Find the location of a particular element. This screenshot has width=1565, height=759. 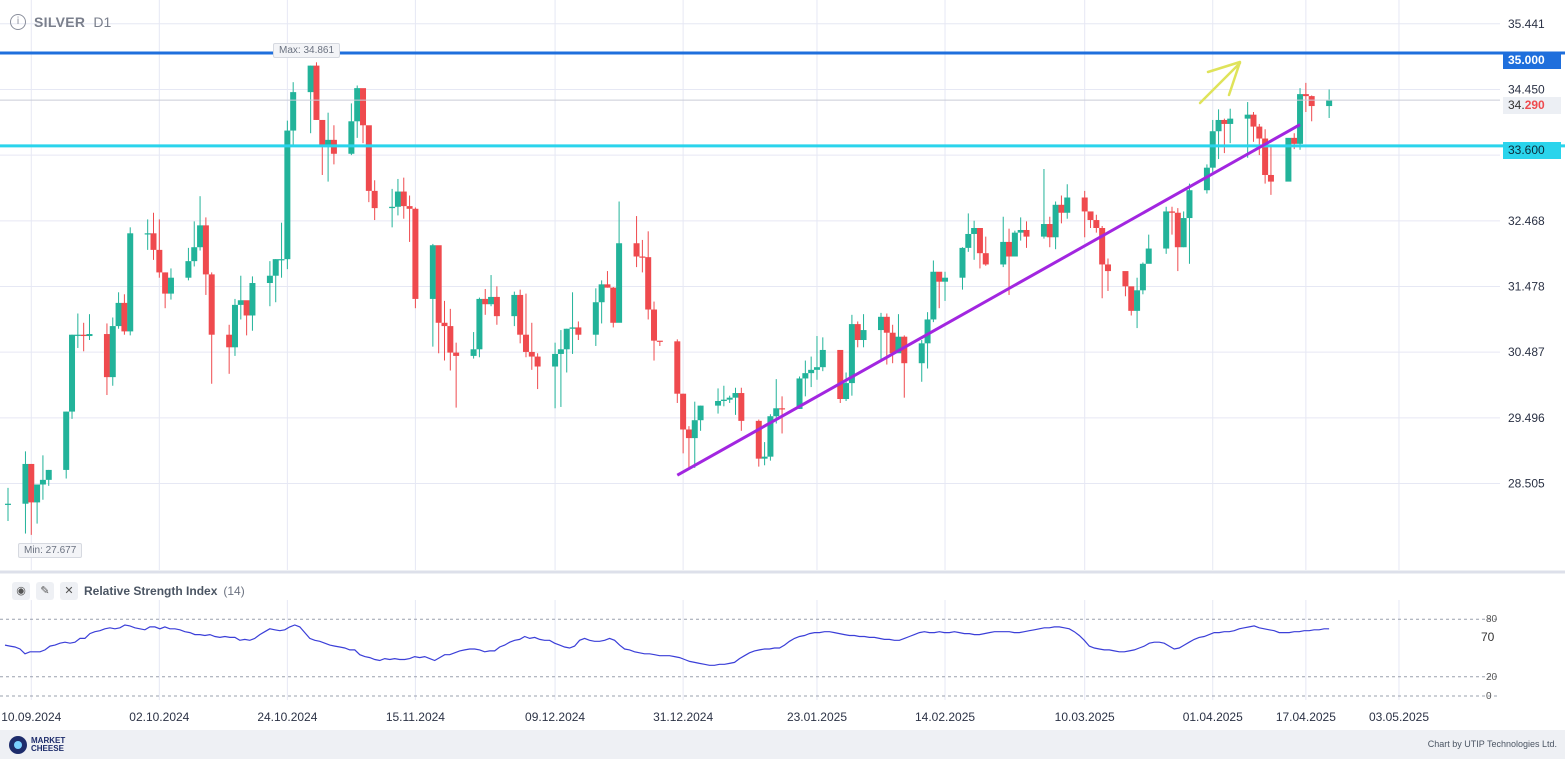

rsi-toolbar: ◉ ✎ ✕ Relative Strength Index (14) is located at coordinates (128, 591).